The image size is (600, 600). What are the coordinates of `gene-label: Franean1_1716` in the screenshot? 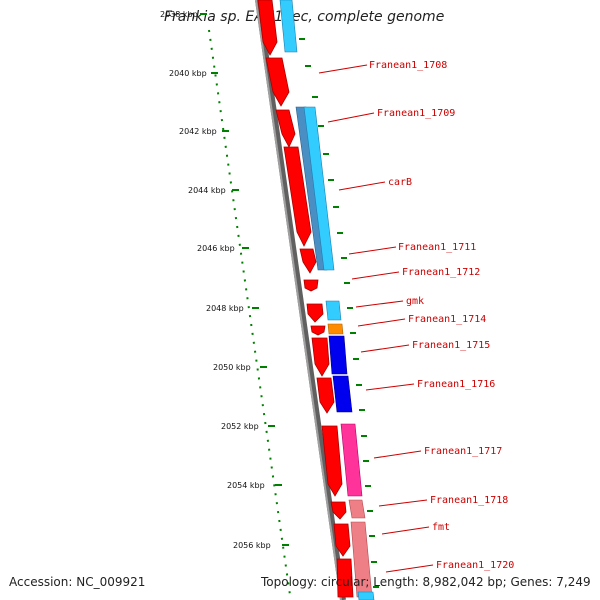 It's located at (456, 384).